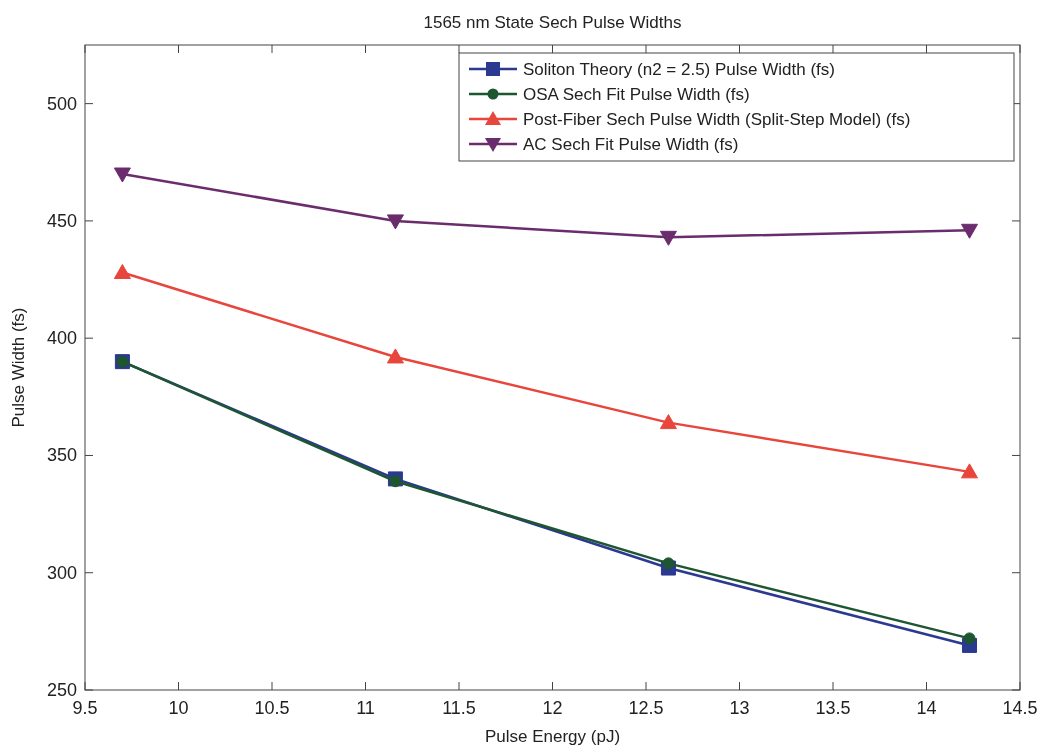 The image size is (1044, 748). What do you see at coordinates (18, 367) in the screenshot?
I see `y-axis-title: Pulse Width (fs)` at bounding box center [18, 367].